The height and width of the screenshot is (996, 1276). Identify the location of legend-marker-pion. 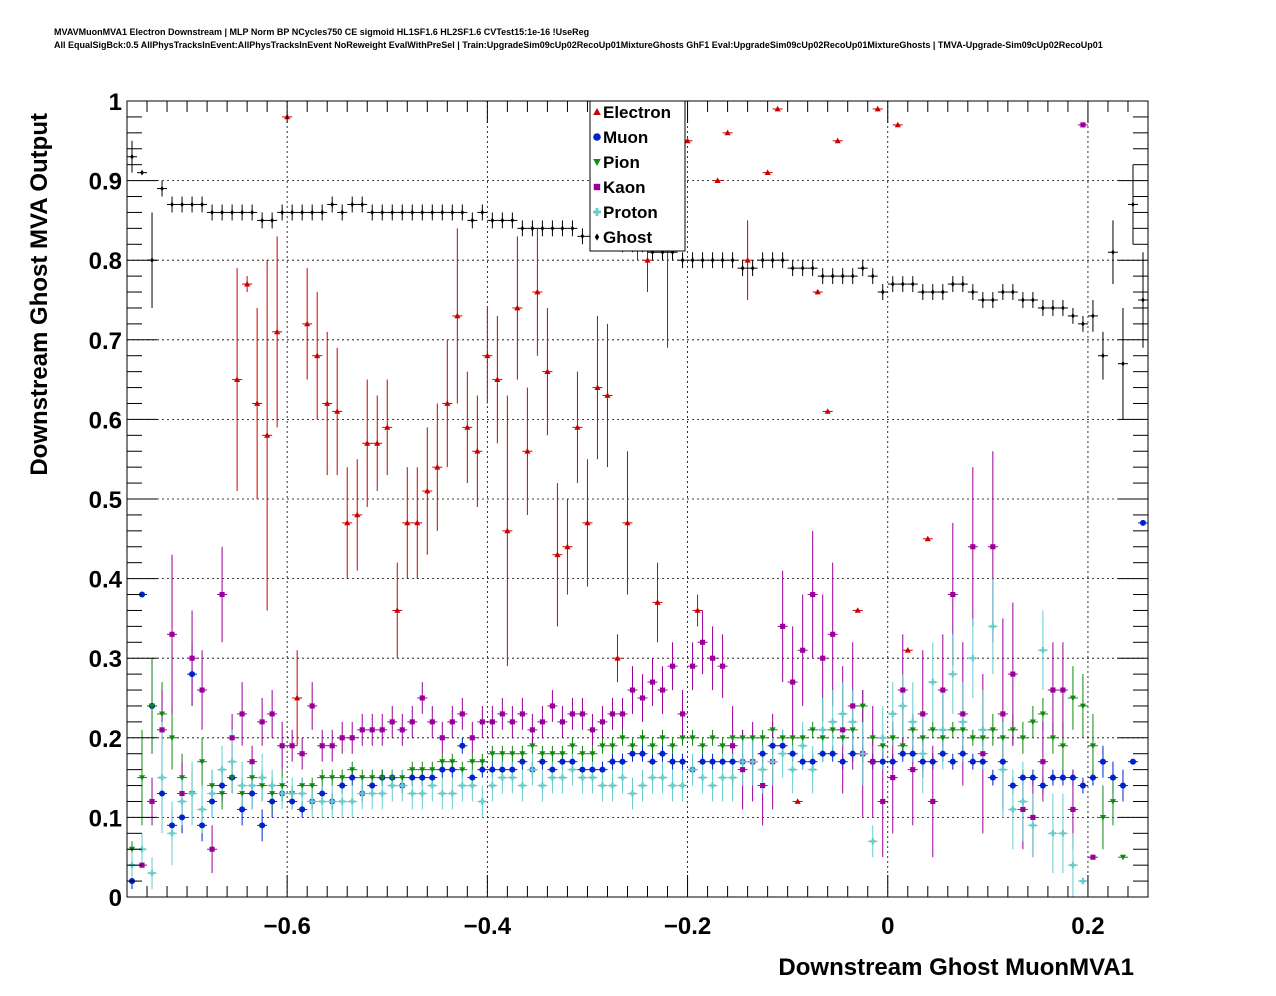
(597, 162).